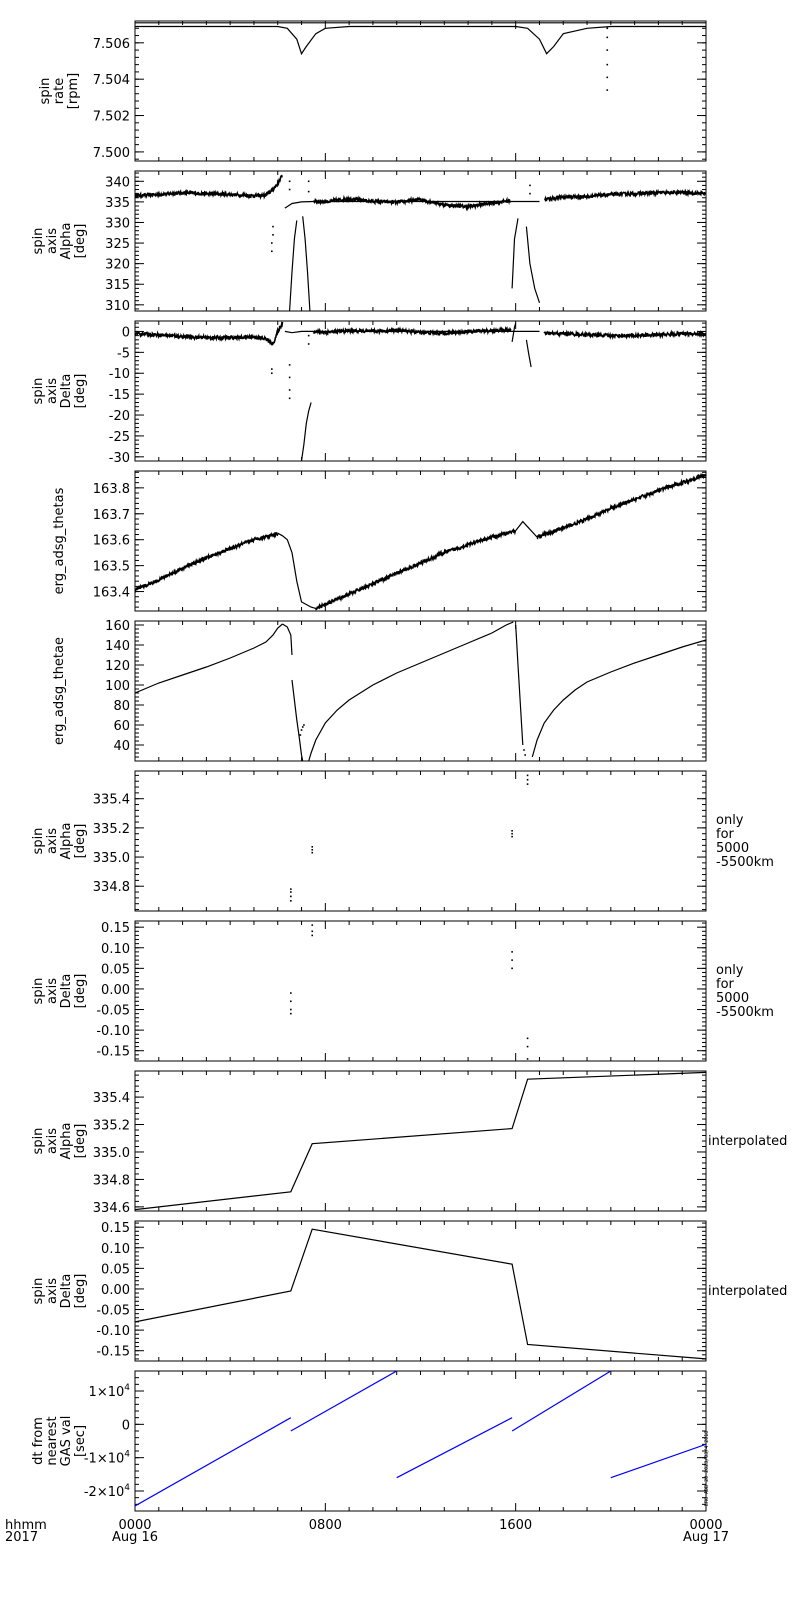  Describe the element at coordinates (59, 691) in the screenshot. I see `y-axis-label: erg_adsg_thetae` at that location.